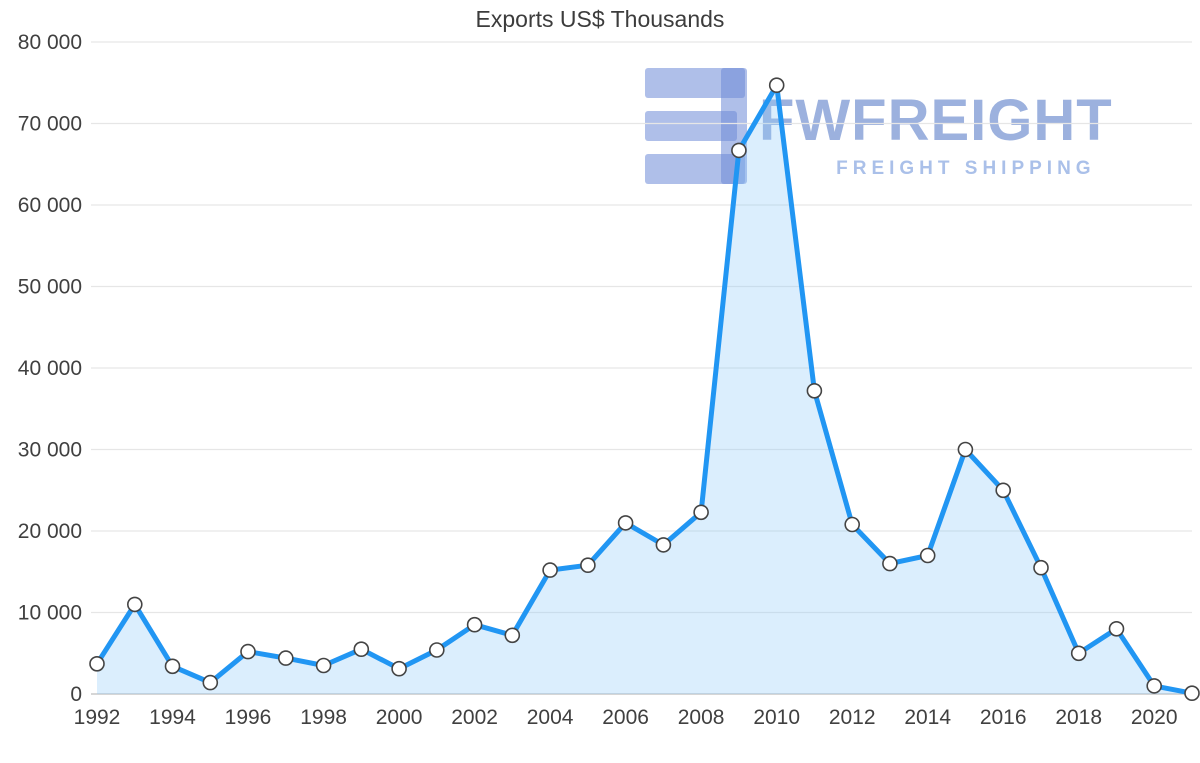 The height and width of the screenshot is (763, 1200). What do you see at coordinates (50, 368) in the screenshot?
I see `y-tick-label: 40 000` at bounding box center [50, 368].